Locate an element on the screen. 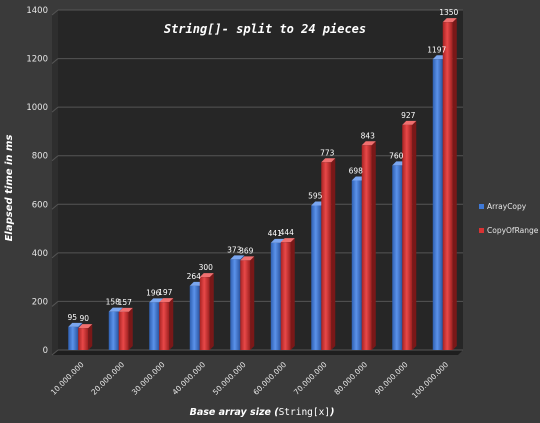 Image resolution: width=540 pixels, height=423 pixels. arraycopy-bar-10-000-000-front is located at coordinates (73, 338).